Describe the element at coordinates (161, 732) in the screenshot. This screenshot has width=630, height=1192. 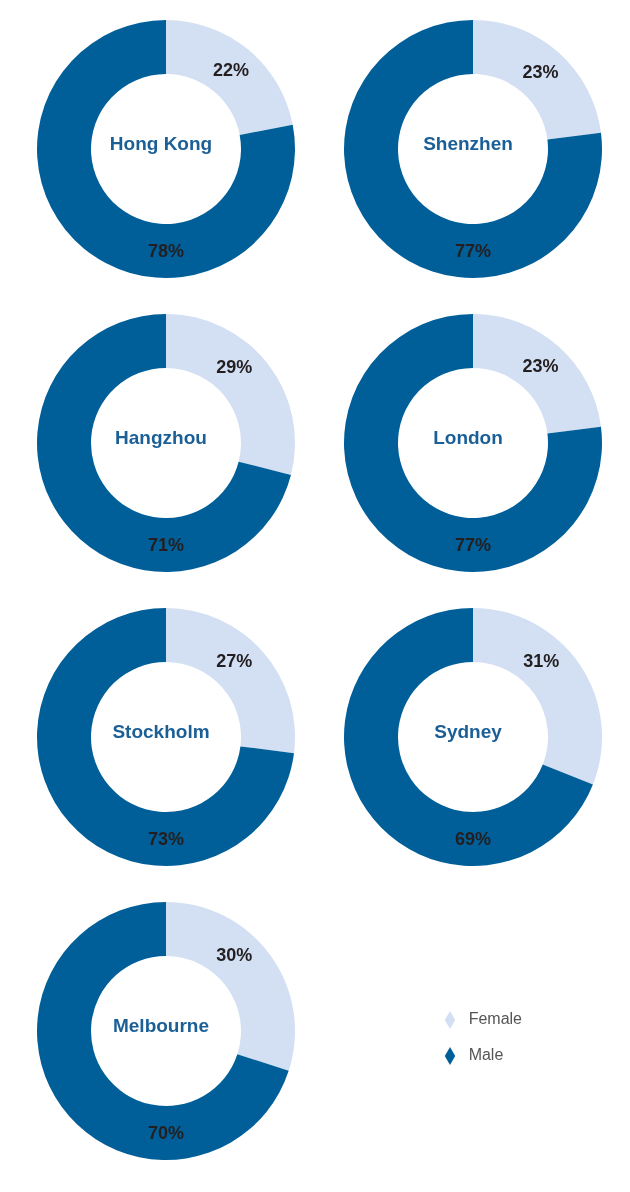
I see `text: Stockholm` at that location.